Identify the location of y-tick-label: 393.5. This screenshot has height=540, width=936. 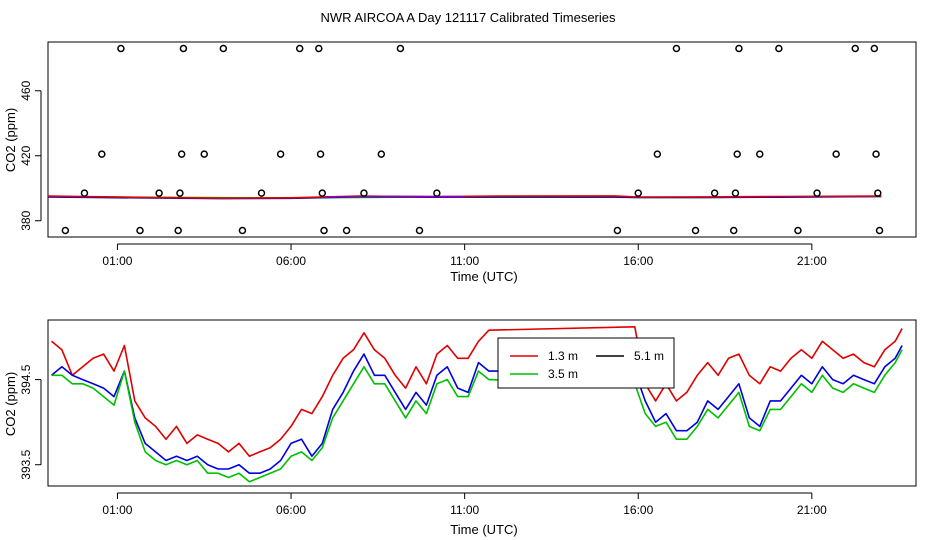
(26, 464).